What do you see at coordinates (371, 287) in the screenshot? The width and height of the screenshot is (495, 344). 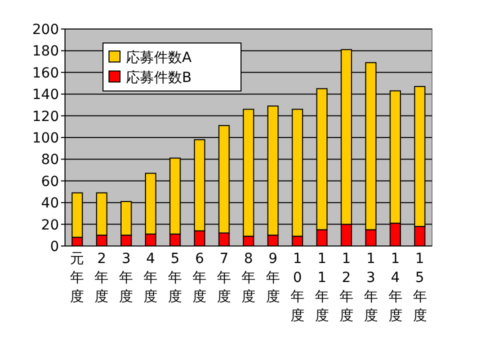 I see `x-tick-label: 13年度` at bounding box center [371, 287].